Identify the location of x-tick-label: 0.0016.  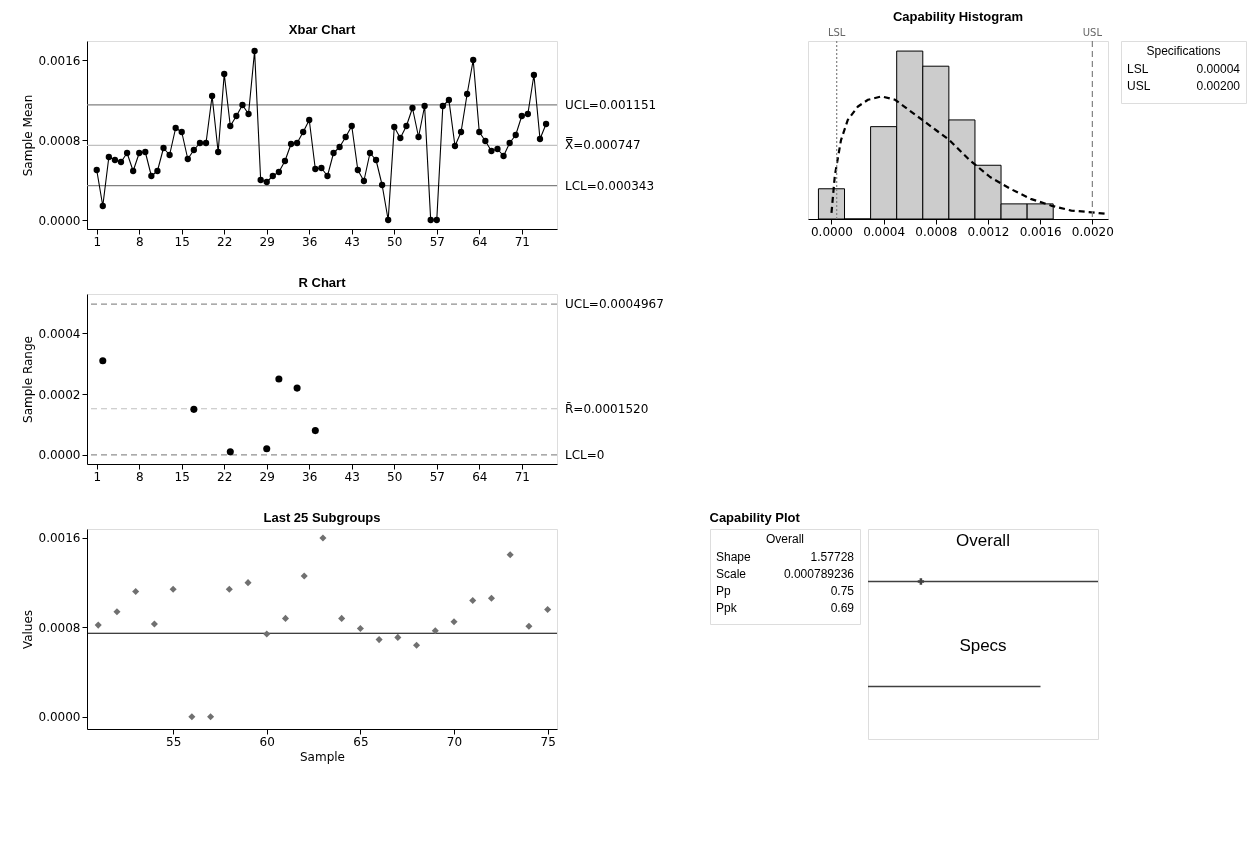
(1040, 231).